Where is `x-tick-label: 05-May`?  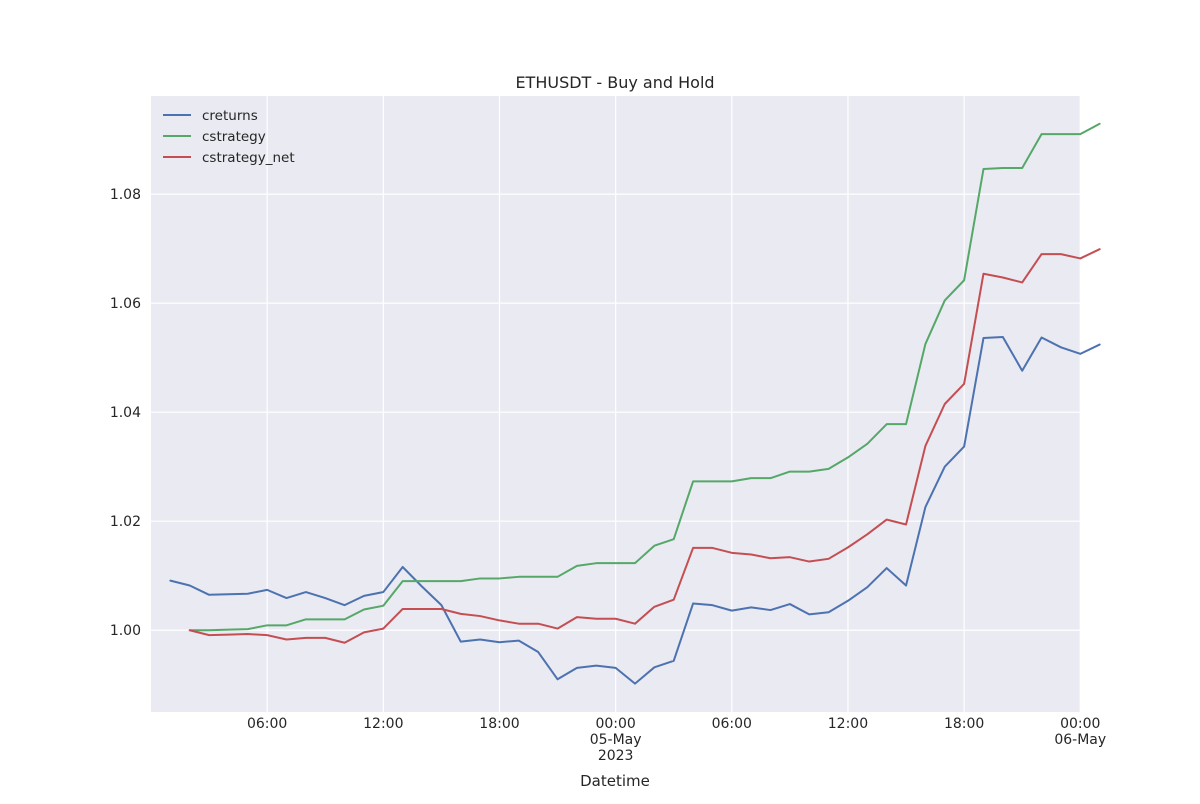
x-tick-label: 05-May is located at coordinates (616, 740).